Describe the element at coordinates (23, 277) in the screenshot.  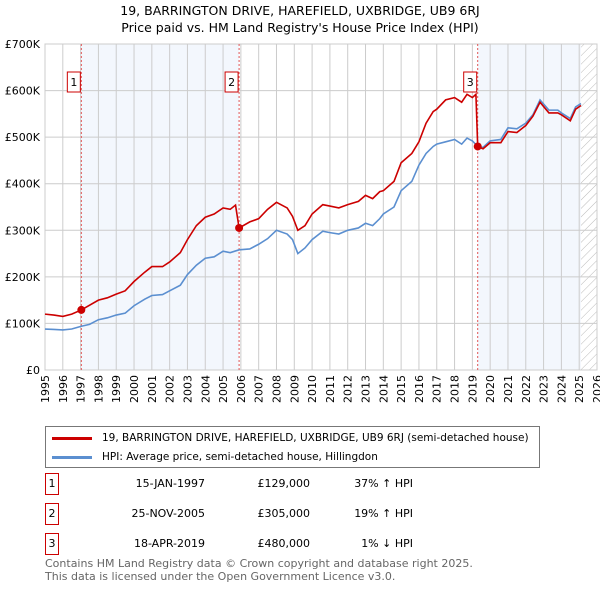
I see `y-tick-label: £200K` at that location.